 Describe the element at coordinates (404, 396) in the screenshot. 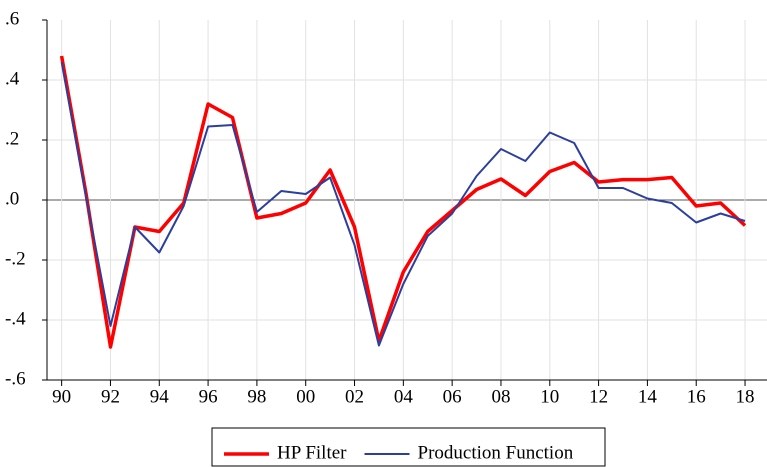

I see `x-tick-label: 04` at that location.